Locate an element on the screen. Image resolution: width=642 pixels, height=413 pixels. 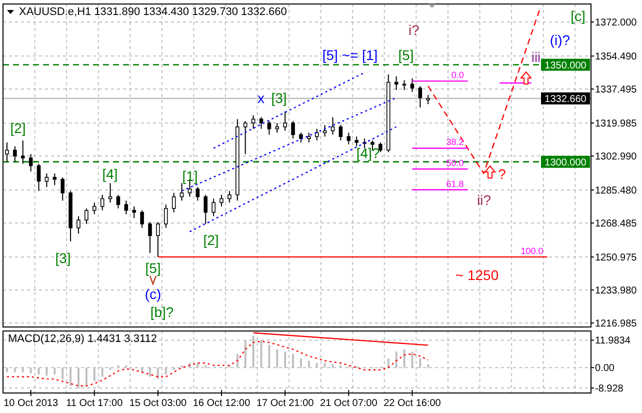
y-tick-label: 11.9834 is located at coordinates (613, 341).